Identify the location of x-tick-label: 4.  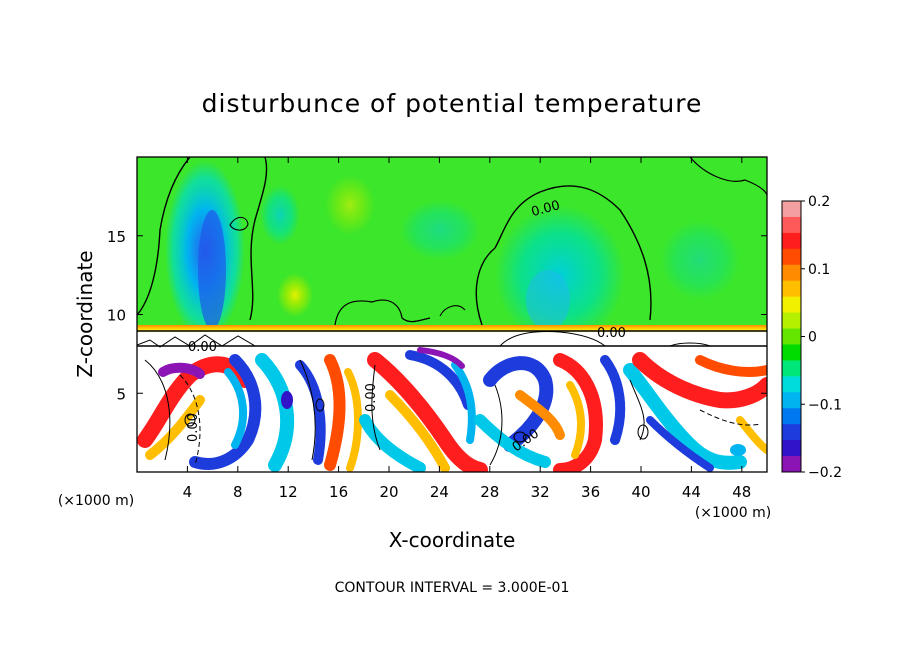
(188, 492).